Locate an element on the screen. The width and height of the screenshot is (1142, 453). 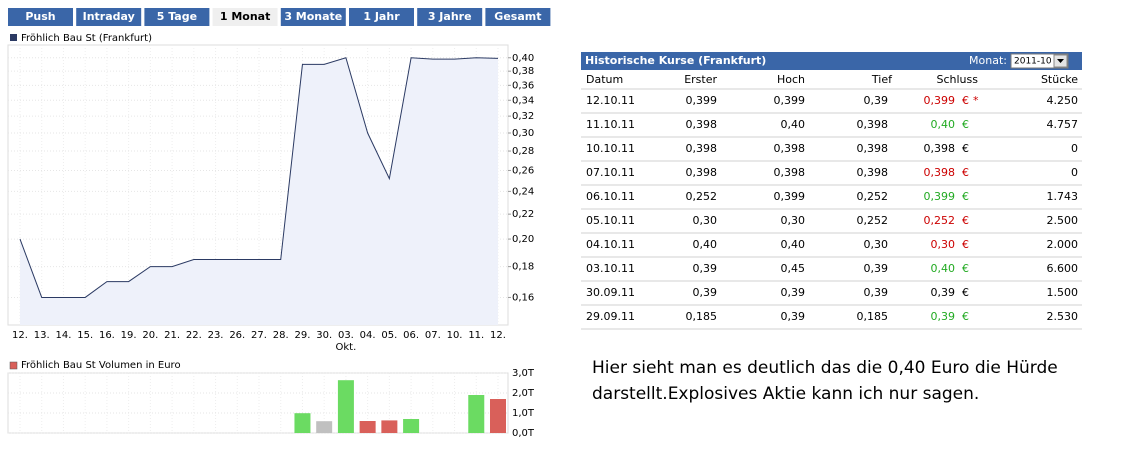
tab-label: 1 Jahr is located at coordinates (381, 16).